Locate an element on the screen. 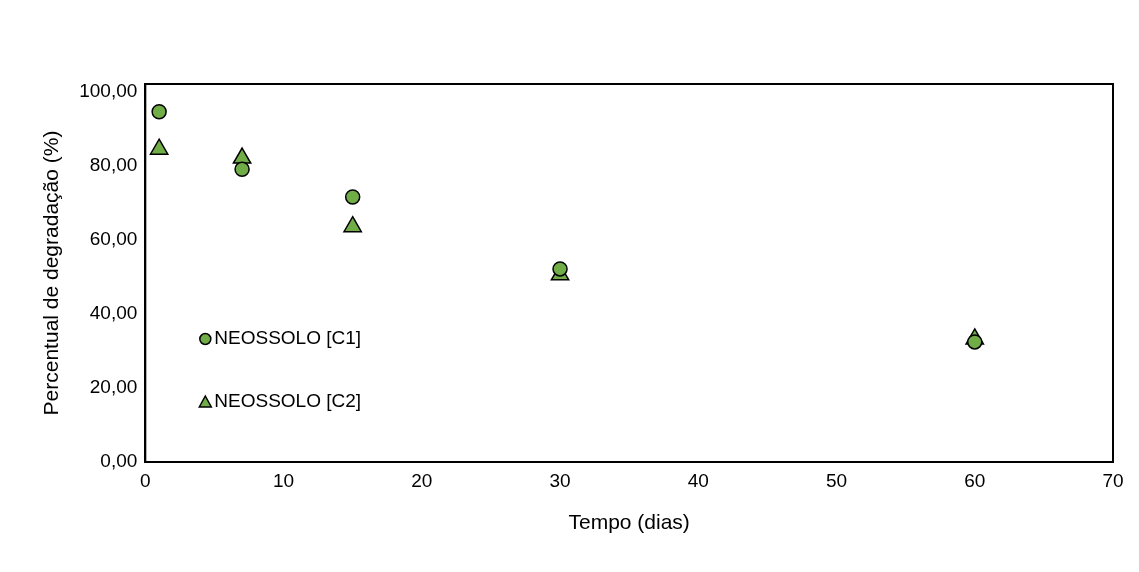 The height and width of the screenshot is (572, 1139). legend-label: NEOSSOLO [C2] is located at coordinates (288, 401).